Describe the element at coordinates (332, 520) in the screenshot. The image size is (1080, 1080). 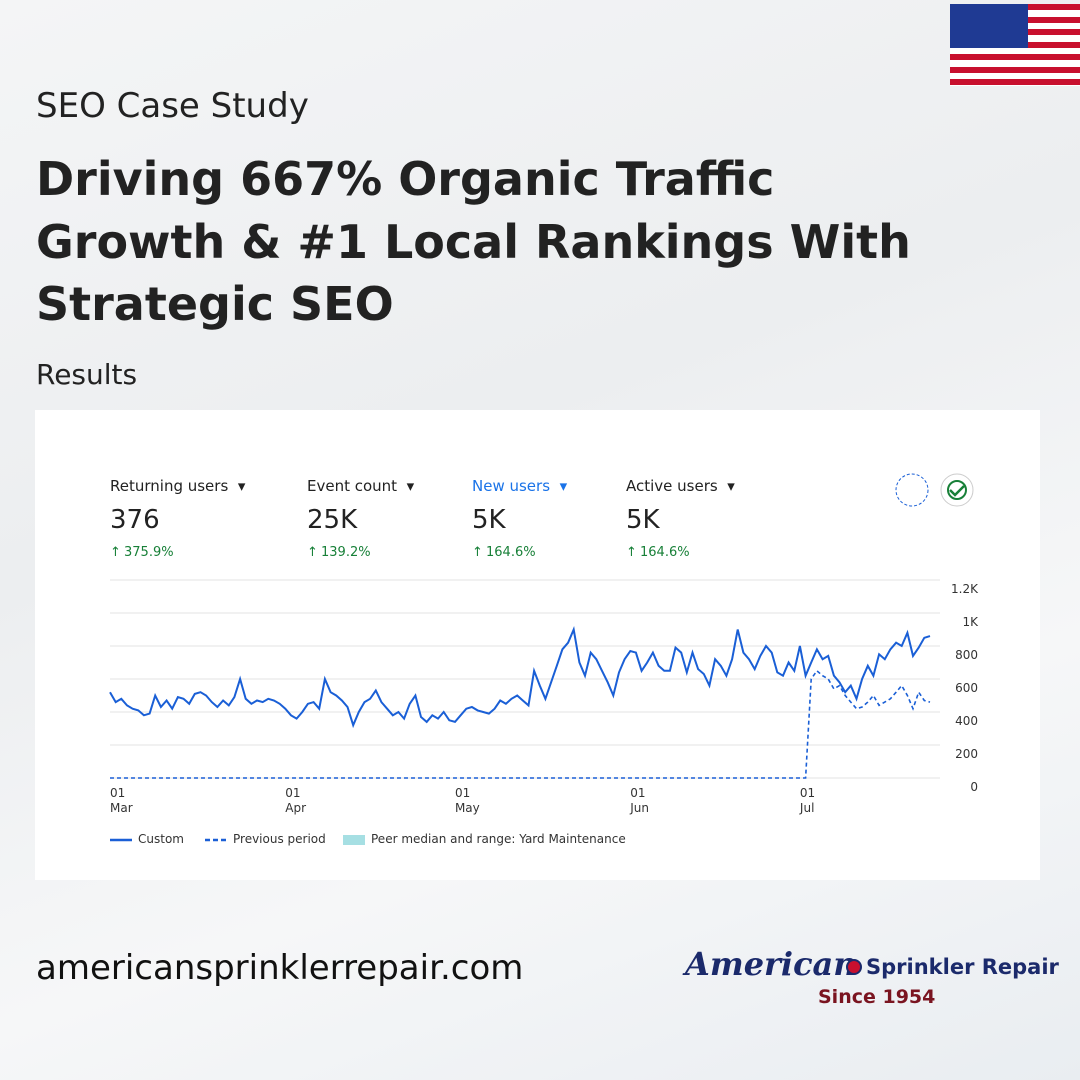
I see `metric-value: 25K` at that location.